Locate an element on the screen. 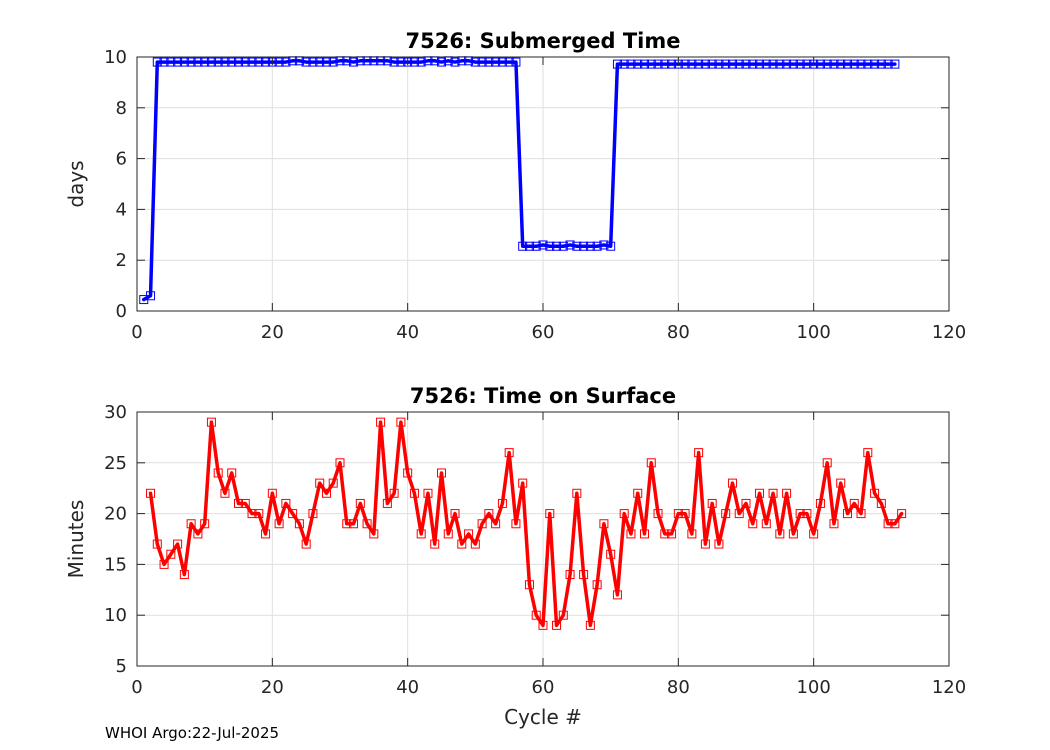 This screenshot has width=1050, height=750. chart-title: 7526: Submerged Time is located at coordinates (542, 41).